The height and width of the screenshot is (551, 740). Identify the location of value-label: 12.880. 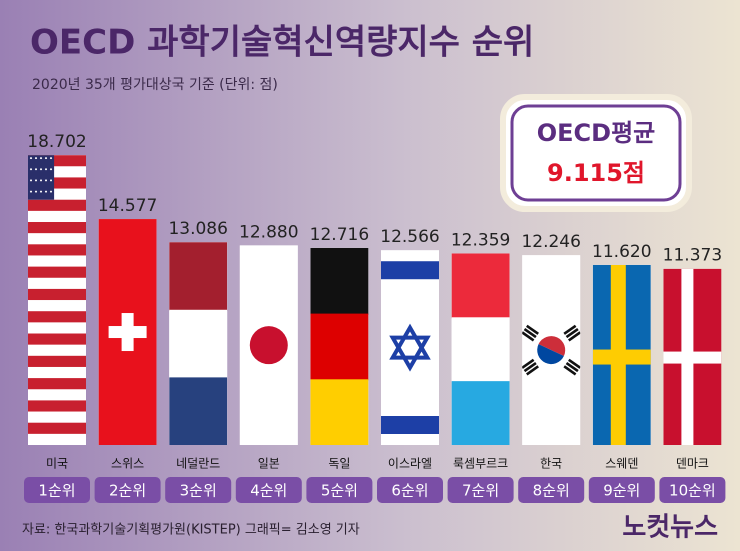
(268, 232).